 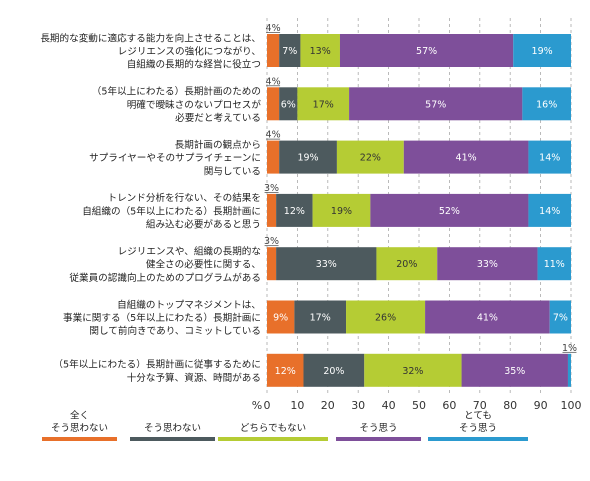 I want to click on x-tick-label: 80, so click(x=510, y=405).